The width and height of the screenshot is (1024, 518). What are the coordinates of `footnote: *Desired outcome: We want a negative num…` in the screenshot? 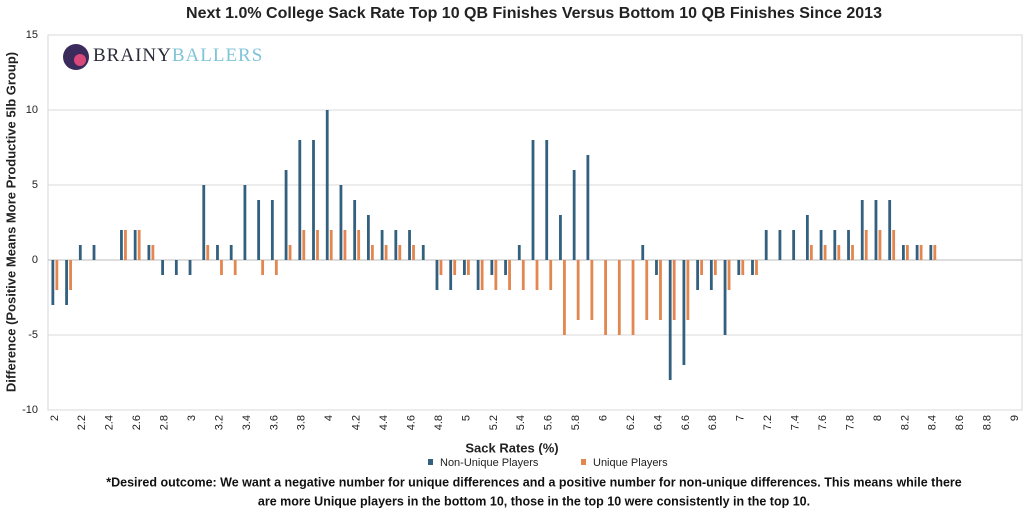 It's located at (534, 482).